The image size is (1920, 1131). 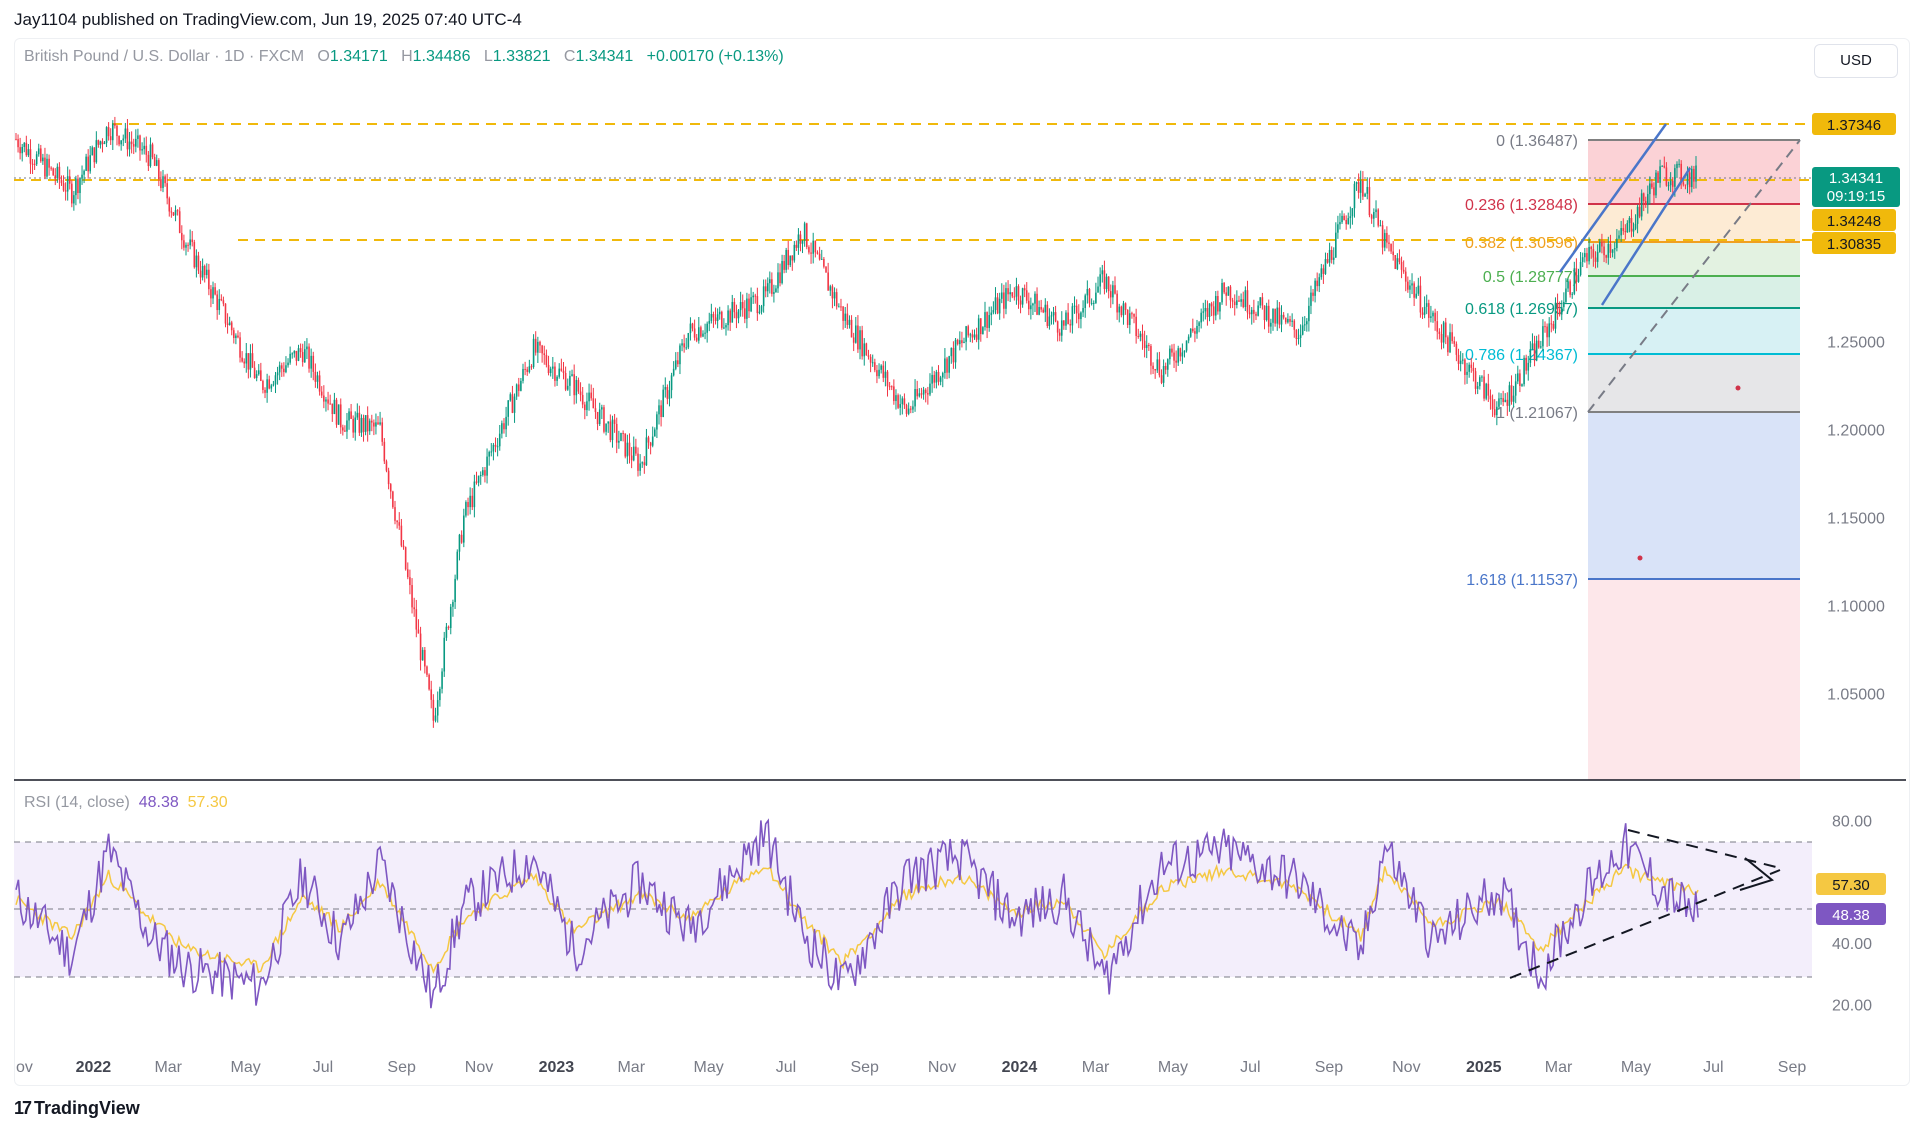 What do you see at coordinates (1856, 61) in the screenshot?
I see `currency-button: USD` at bounding box center [1856, 61].